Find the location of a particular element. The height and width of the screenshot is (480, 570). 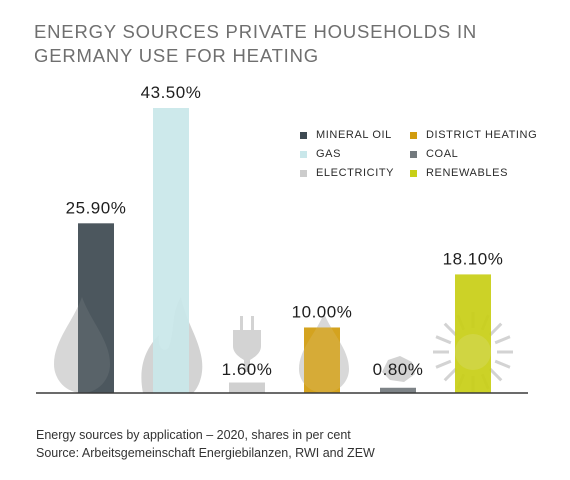

bar-electricity is located at coordinates (247, 387).